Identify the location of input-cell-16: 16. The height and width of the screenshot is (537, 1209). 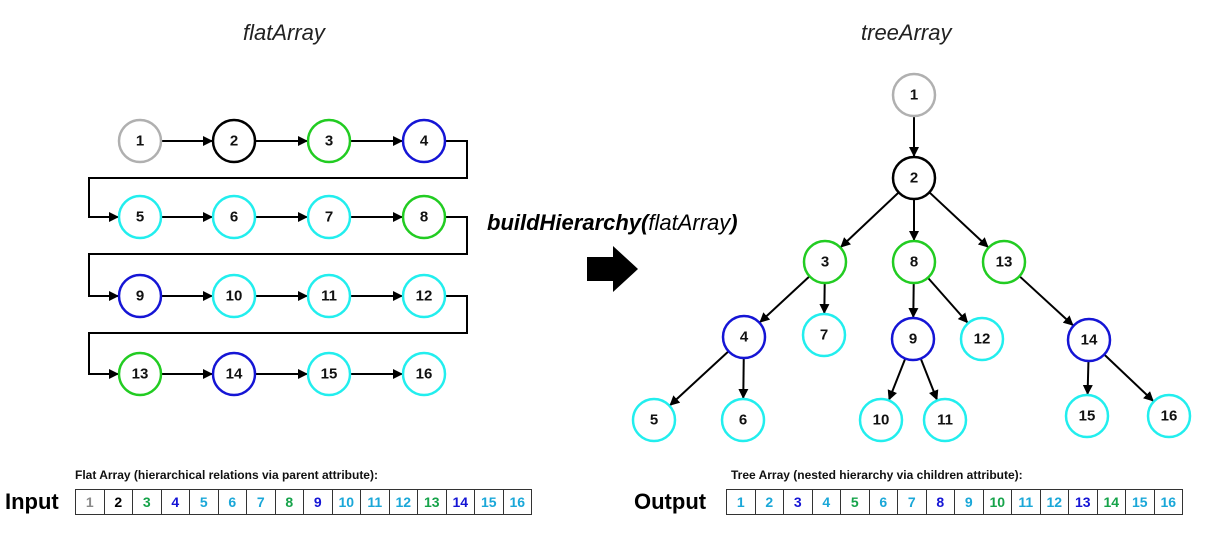
(517, 502).